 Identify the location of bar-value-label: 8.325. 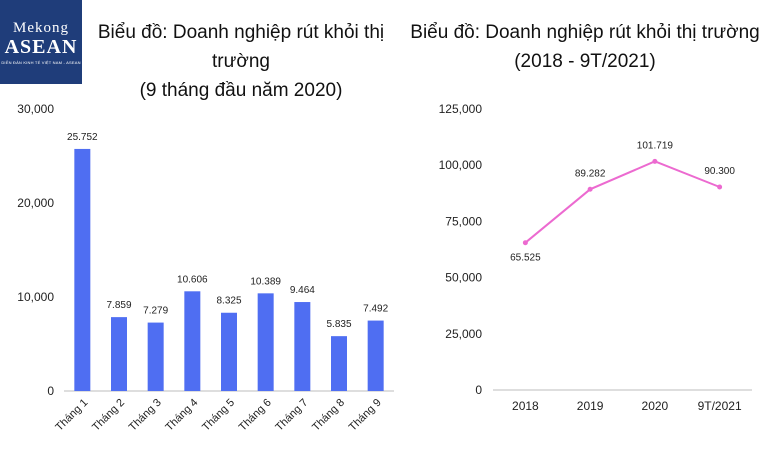
(228, 301).